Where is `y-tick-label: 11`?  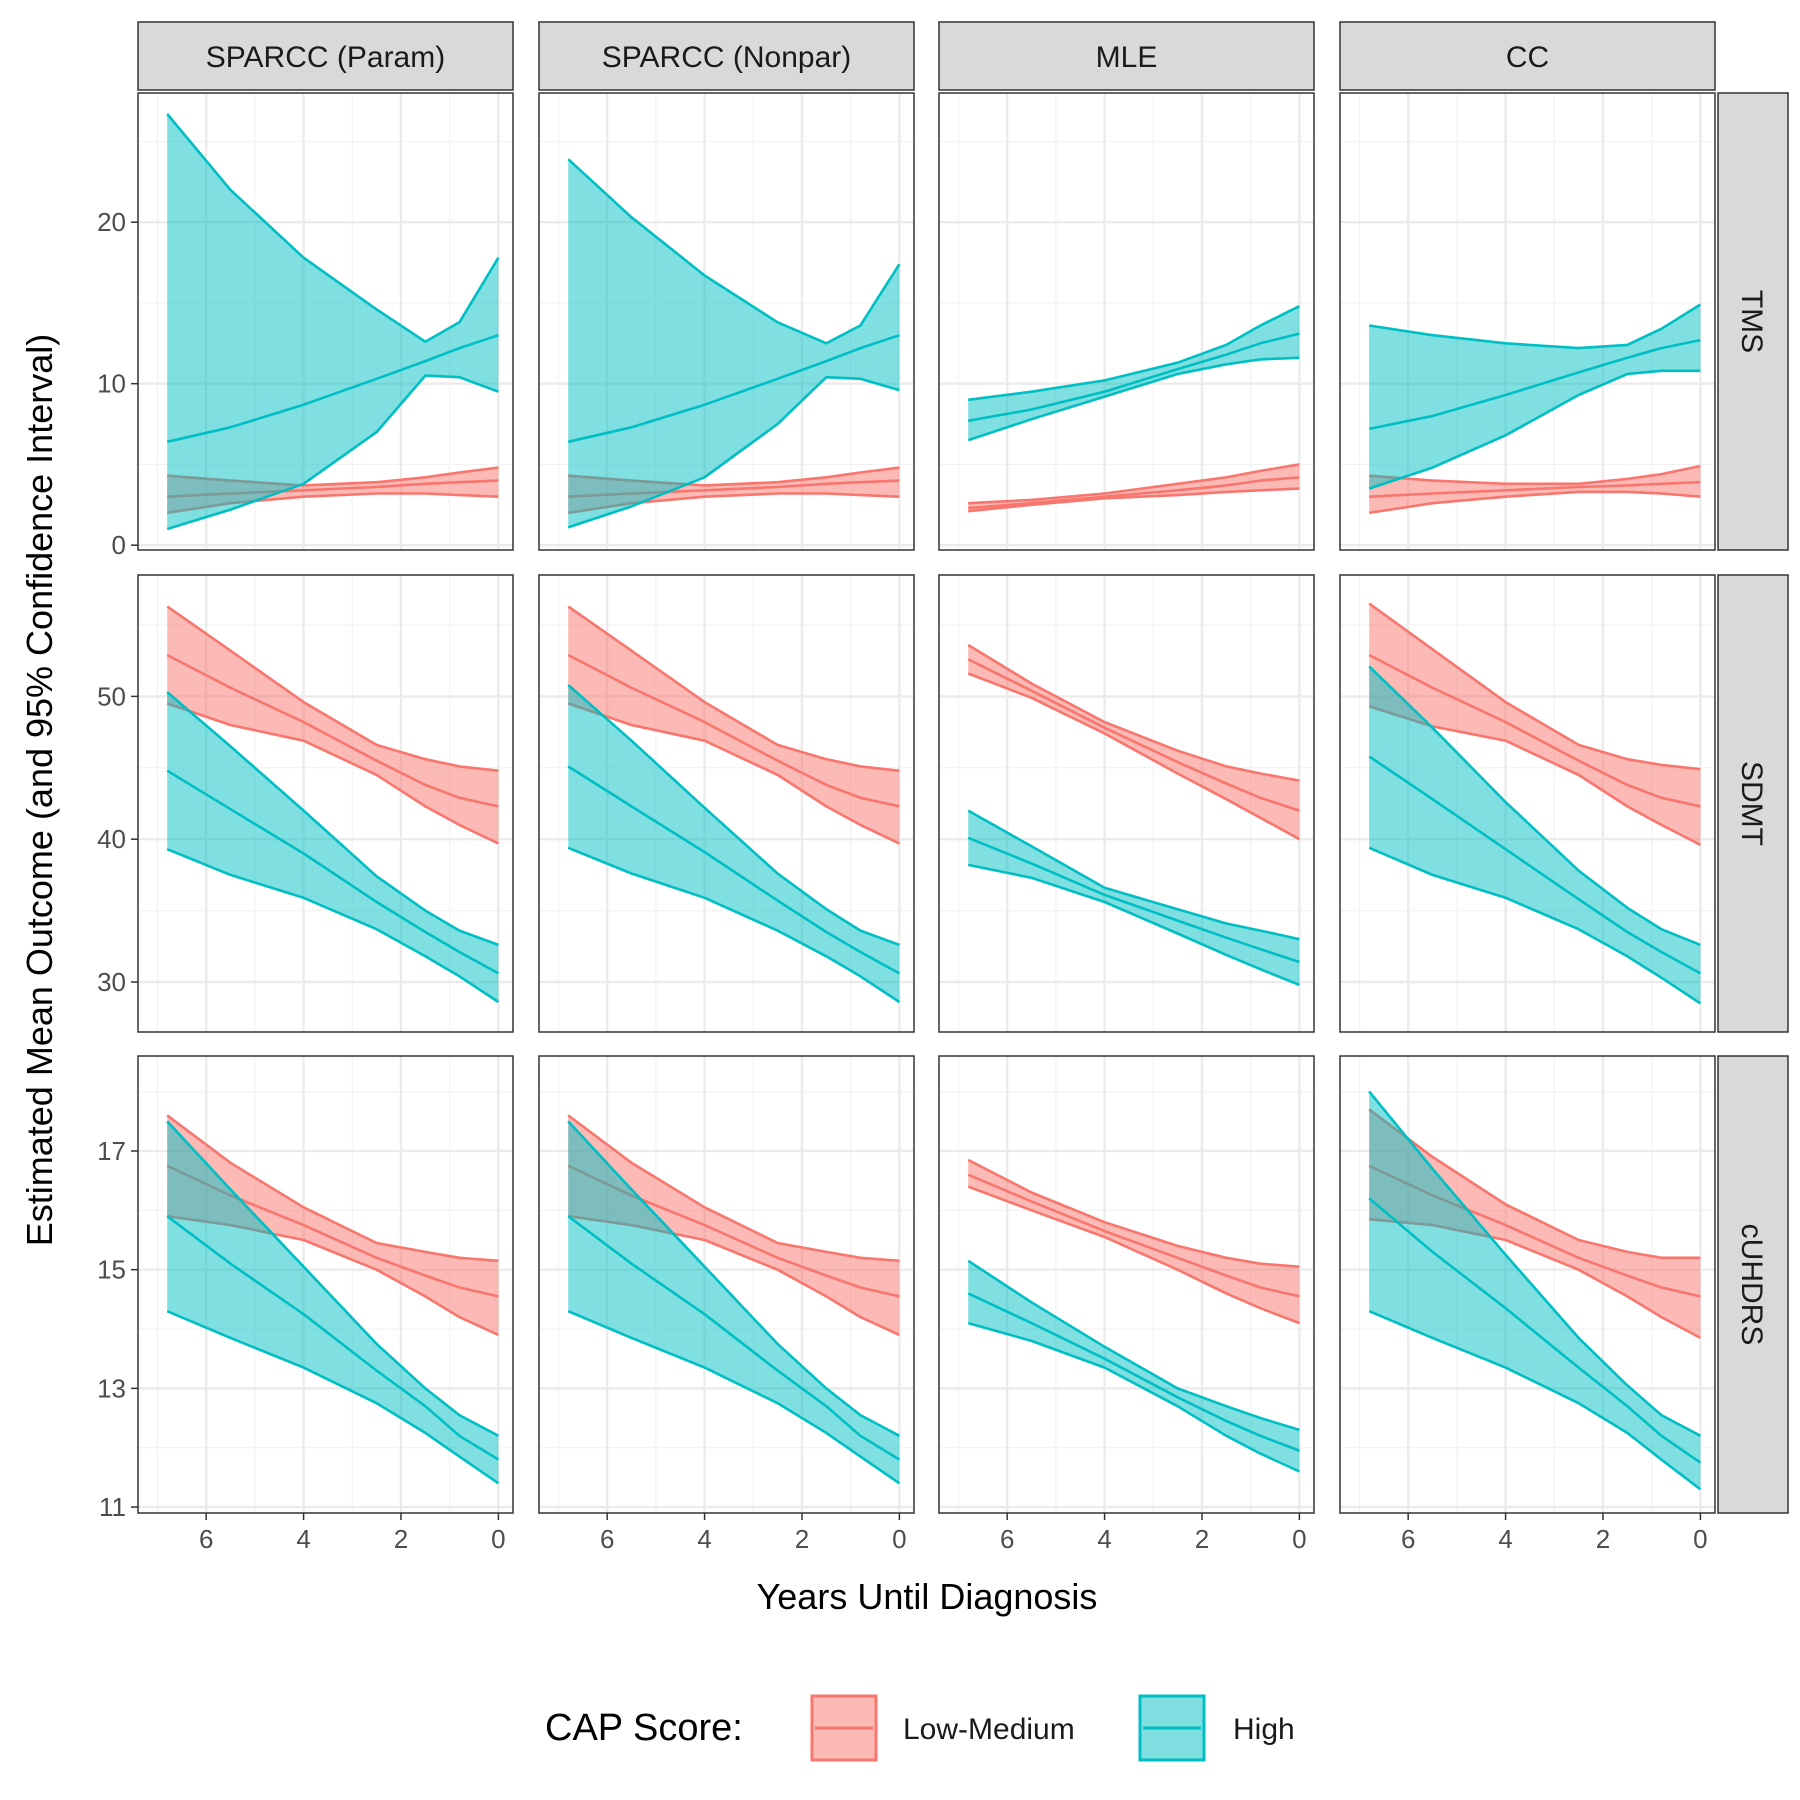
y-tick-label: 11 is located at coordinates (112, 1507).